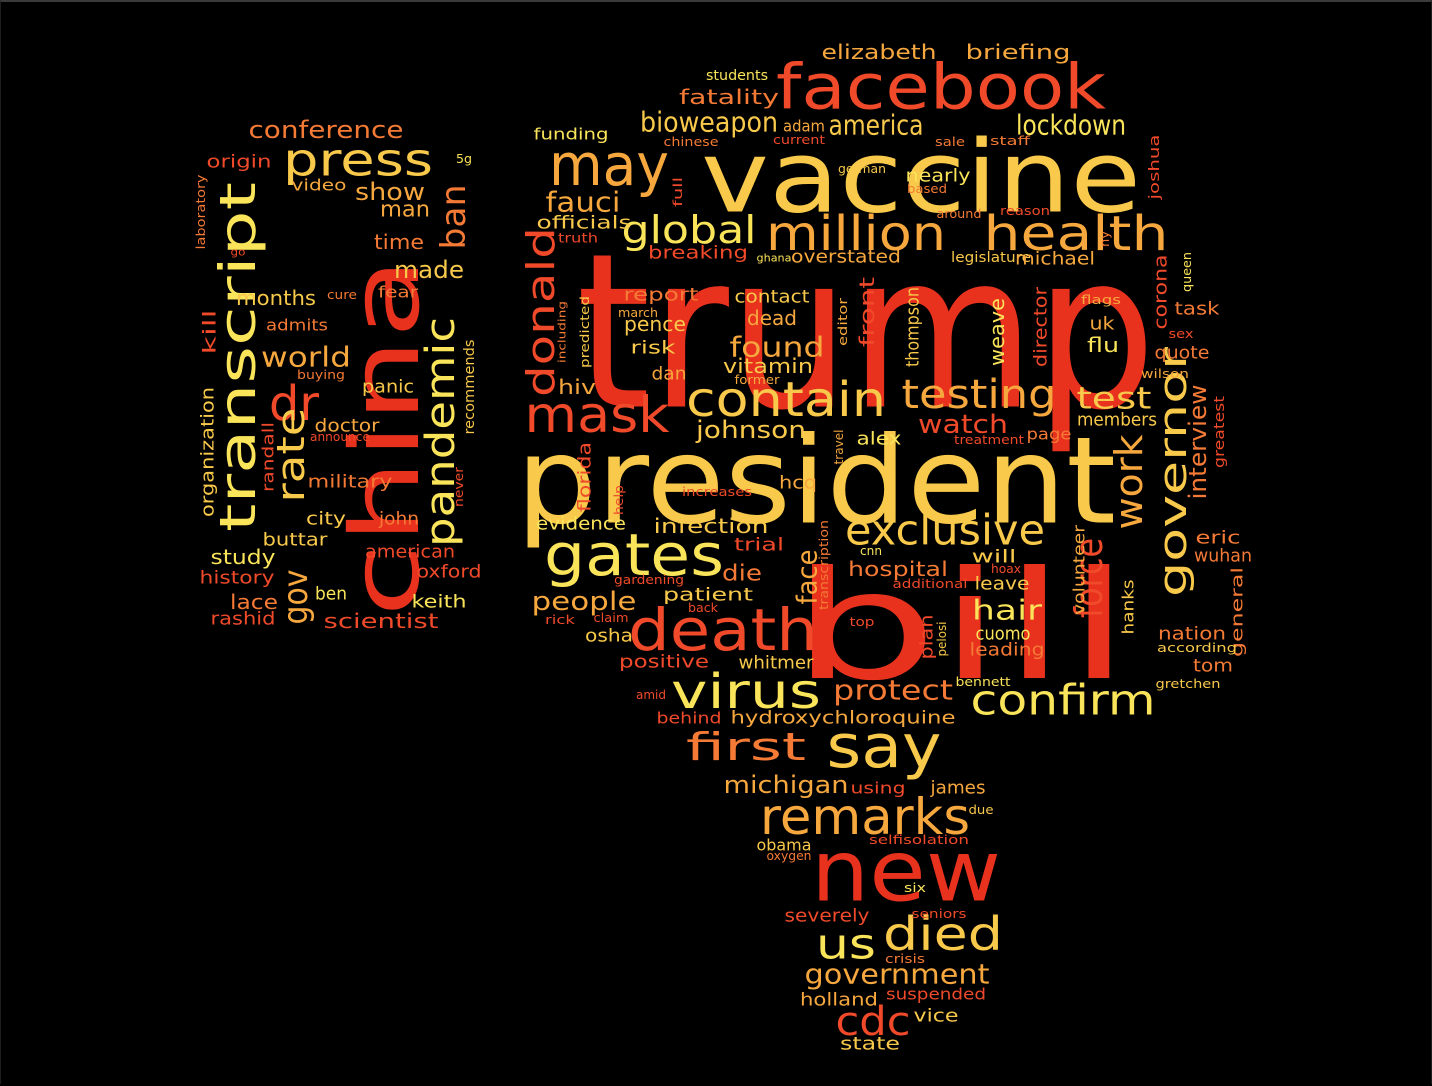 This screenshot has width=1432, height=1086. Describe the element at coordinates (777, 663) in the screenshot. I see `word-whitmer: whitmer` at that location.